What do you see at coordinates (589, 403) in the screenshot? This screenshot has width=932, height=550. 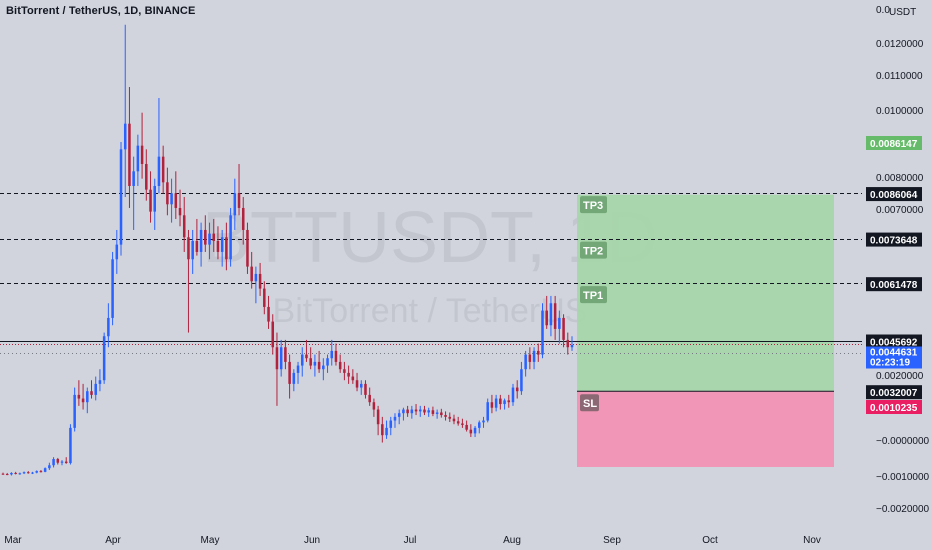 I see `zone-label-sl: SL` at bounding box center [589, 403].